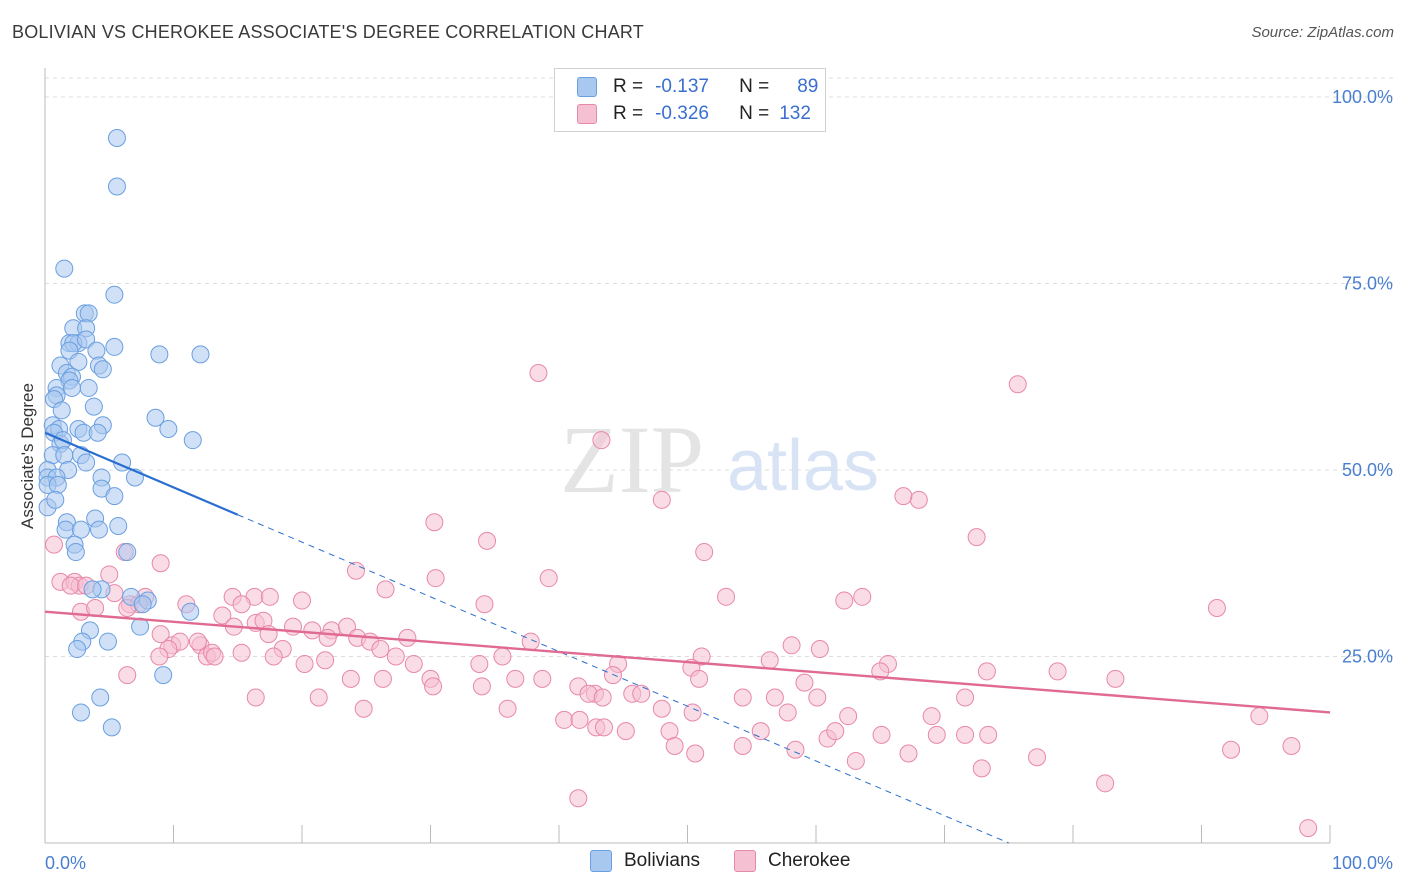 This screenshot has height=892, width=1406. I want to click on x-tick-label-max: 100.0%, so click(1362, 863).